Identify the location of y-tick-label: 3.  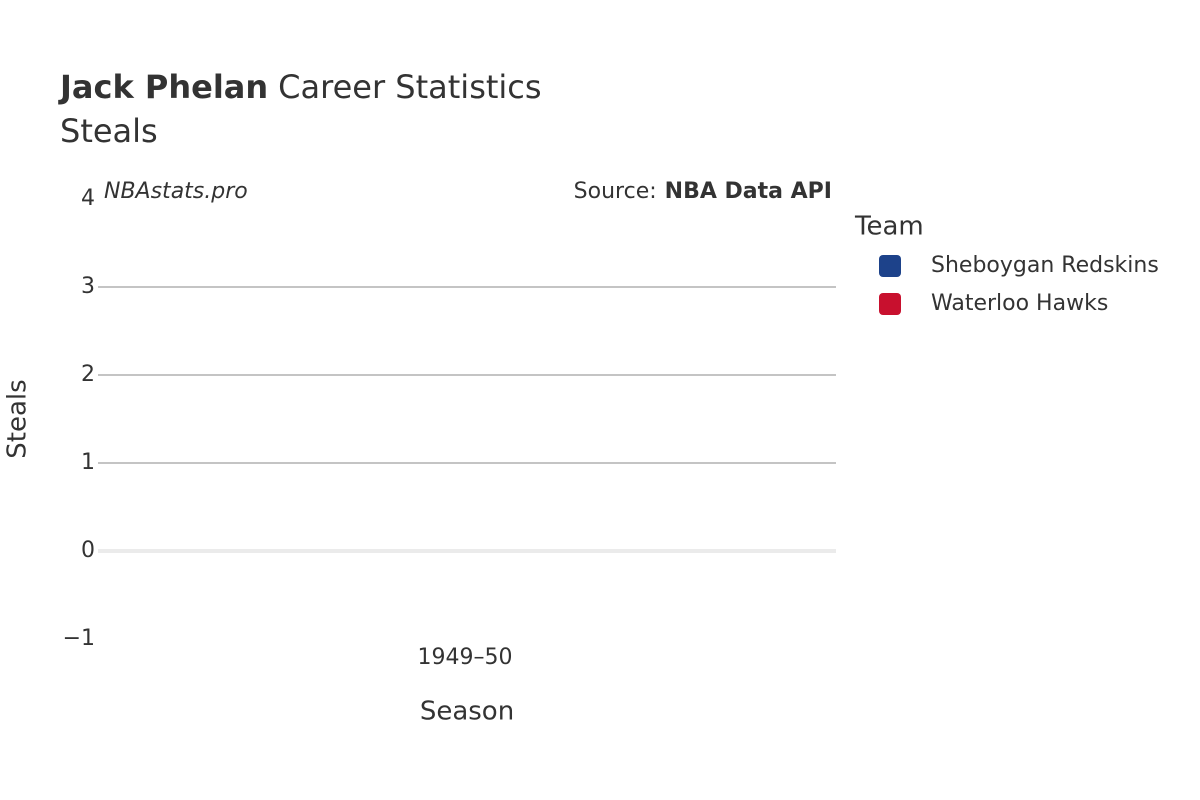
(88, 286).